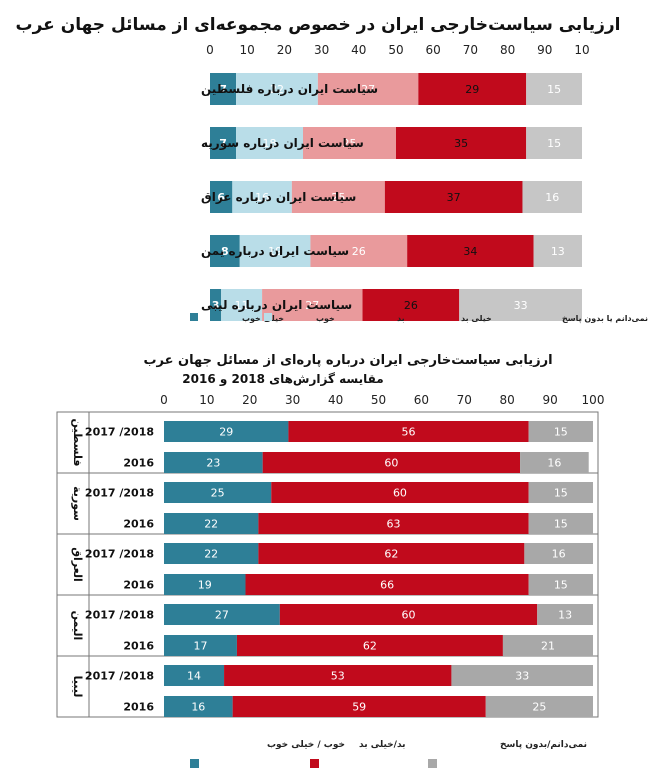  I want to click on chart1-data-label: 18, so click(270, 143).